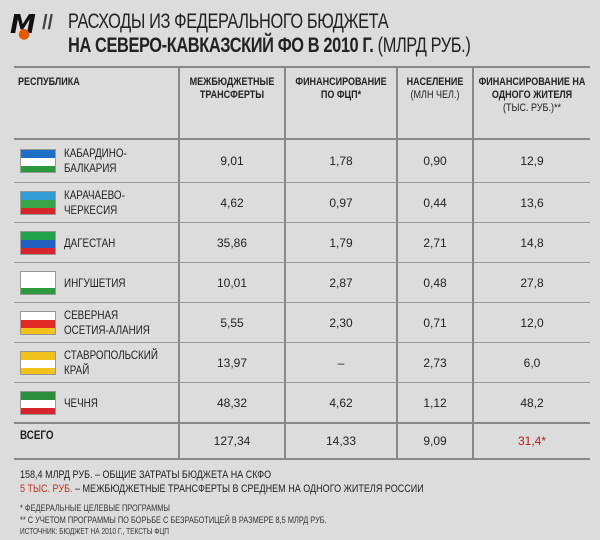 Image resolution: width=600 pixels, height=540 pixels. What do you see at coordinates (532, 161) in the screenshot?
I see `cell-per-capita: 12,9` at bounding box center [532, 161].